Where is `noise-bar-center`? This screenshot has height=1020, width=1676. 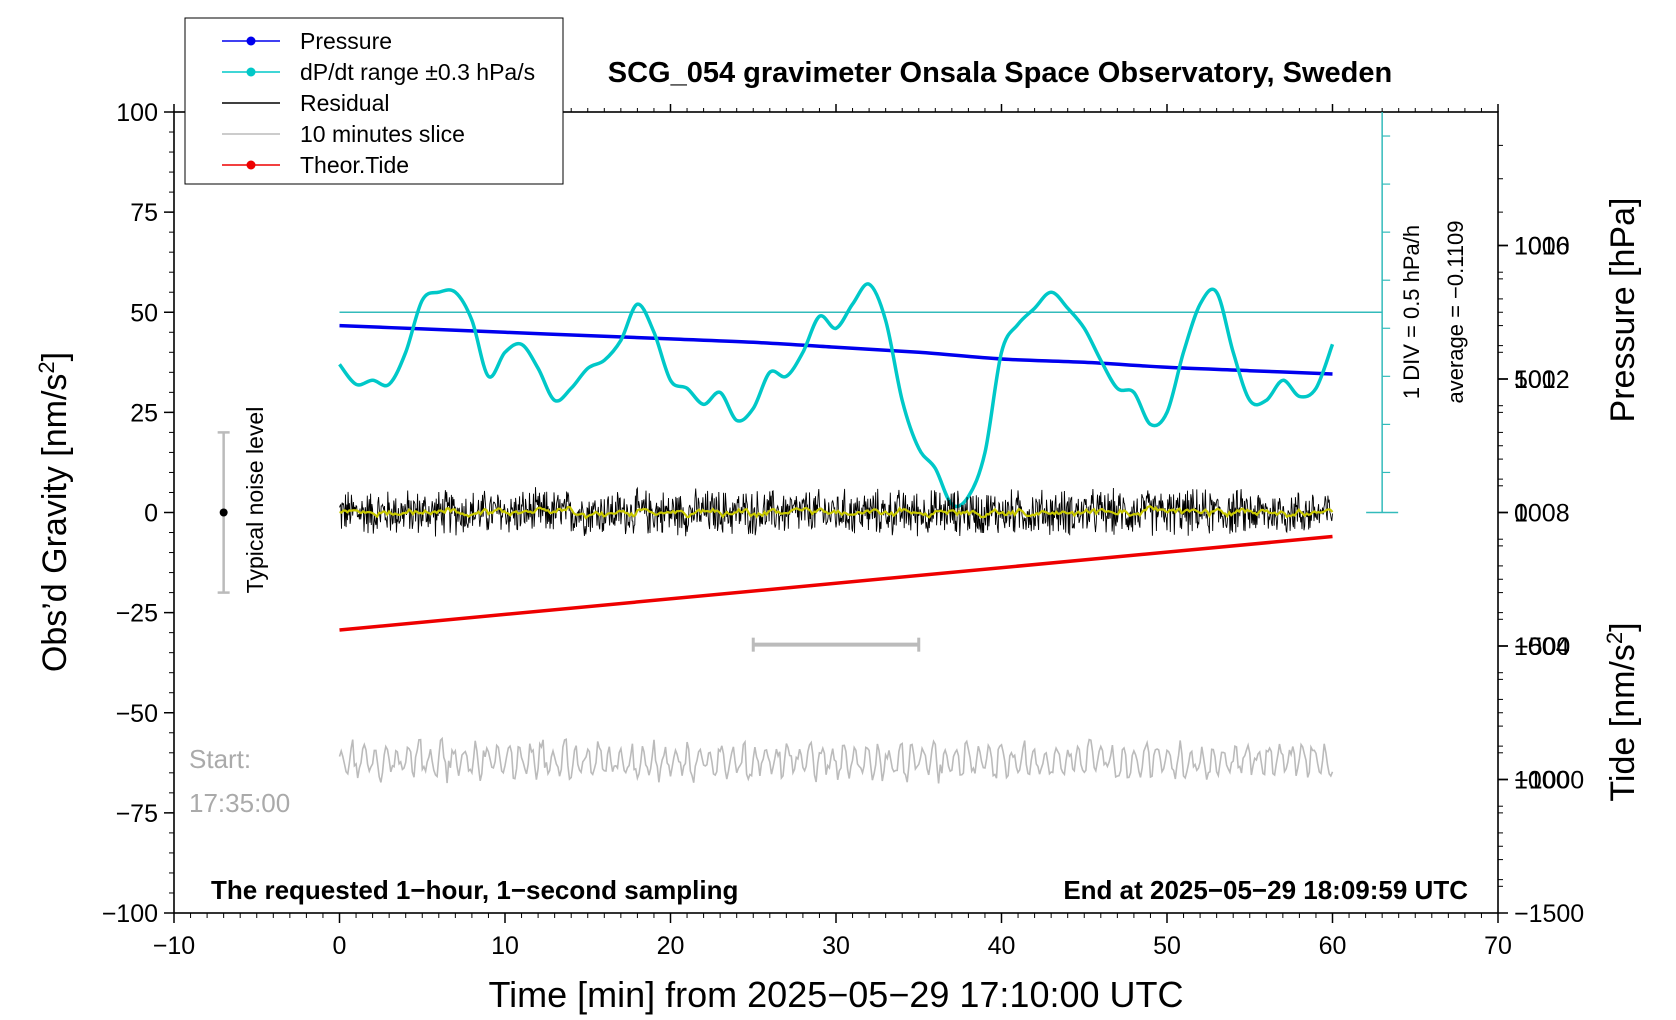
noise-bar-center is located at coordinates (223, 512).